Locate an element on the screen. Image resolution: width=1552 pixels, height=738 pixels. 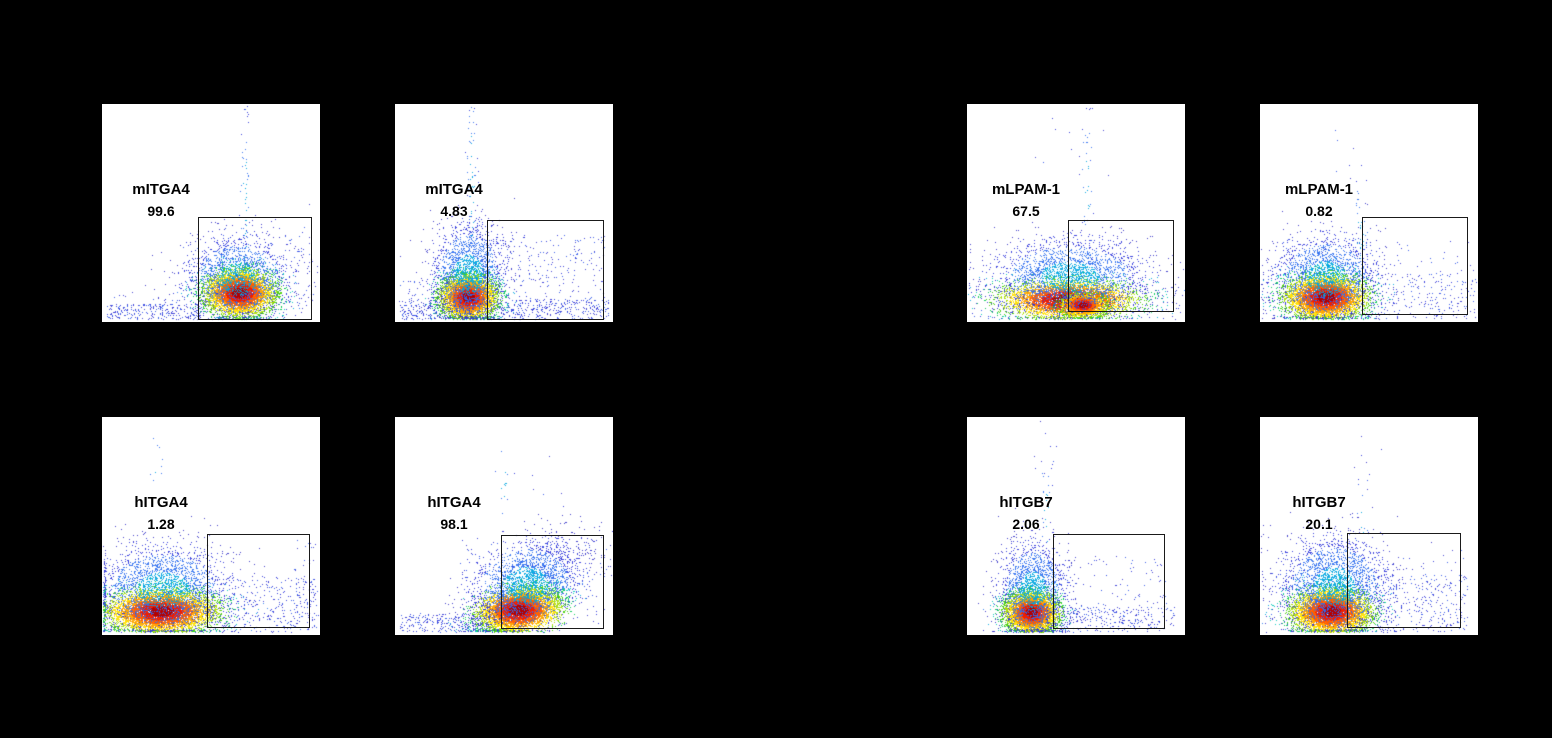
flow-panel: hITGA4 98.1 is located at coordinates (504, 526).